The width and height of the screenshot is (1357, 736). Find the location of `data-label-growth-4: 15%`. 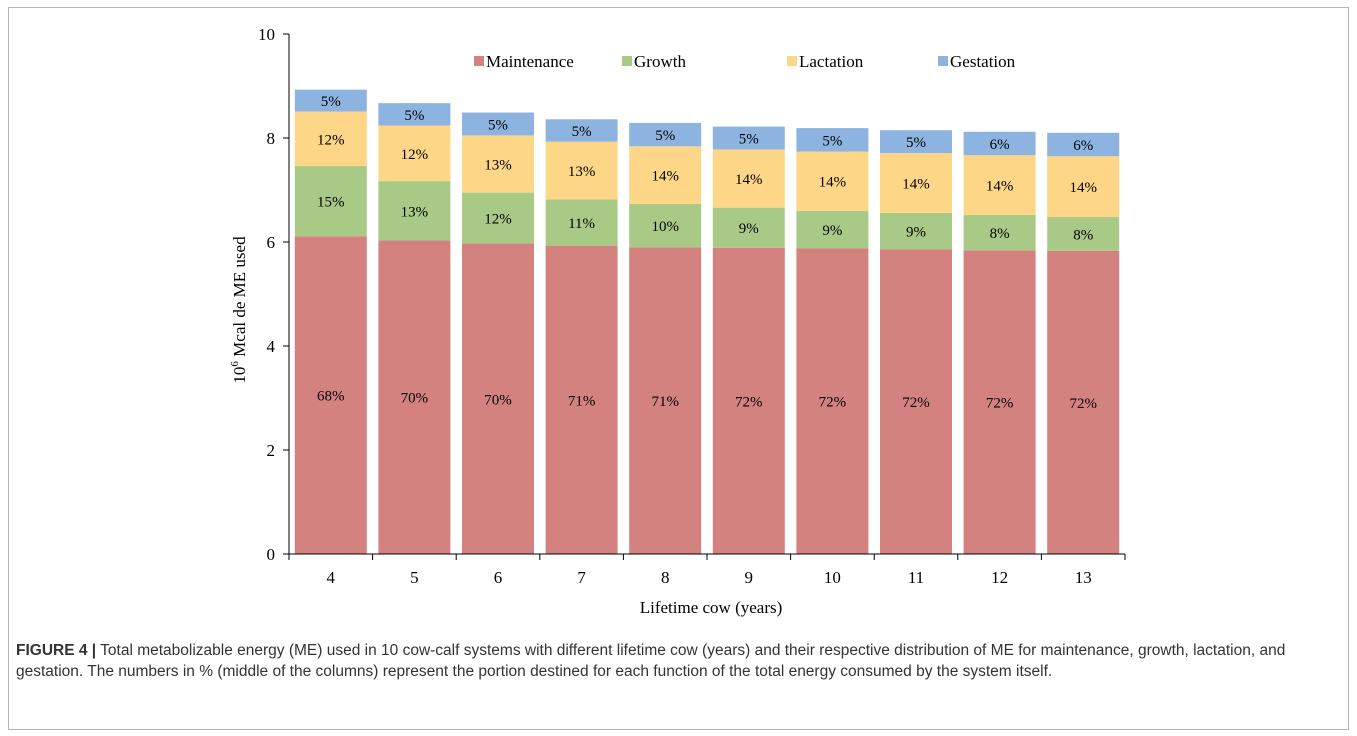

data-label-growth-4: 15% is located at coordinates (331, 203).